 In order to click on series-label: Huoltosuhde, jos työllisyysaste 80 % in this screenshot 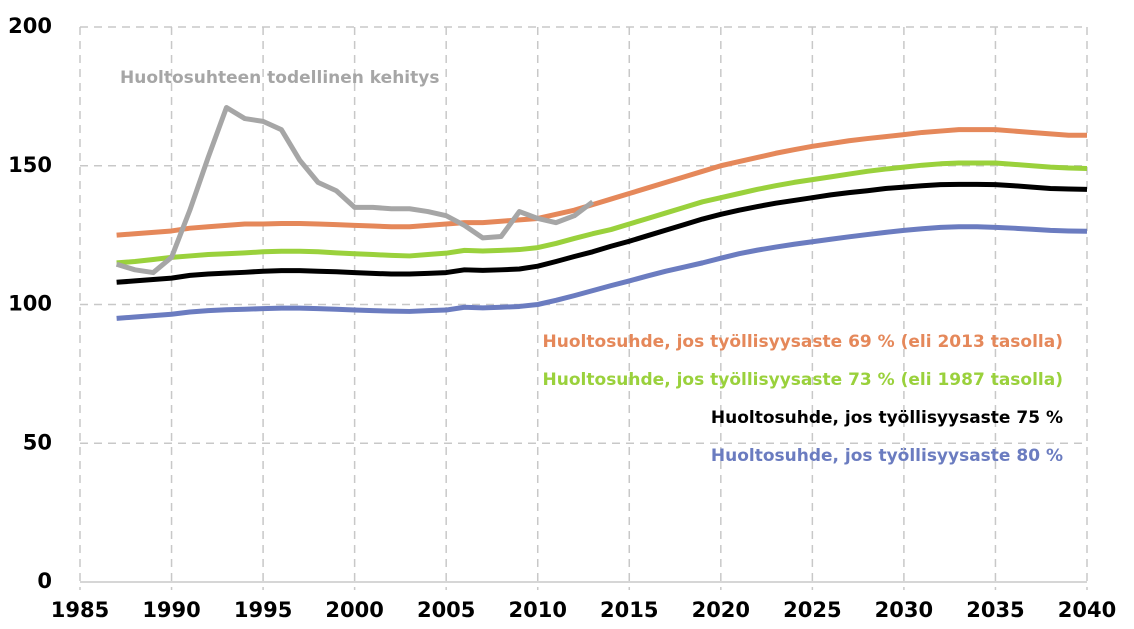, I will do `click(887, 456)`.